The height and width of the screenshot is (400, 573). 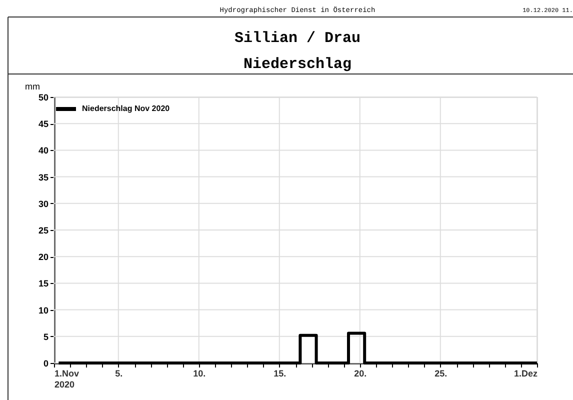 I want to click on x-tick-label: 10., so click(x=199, y=373).